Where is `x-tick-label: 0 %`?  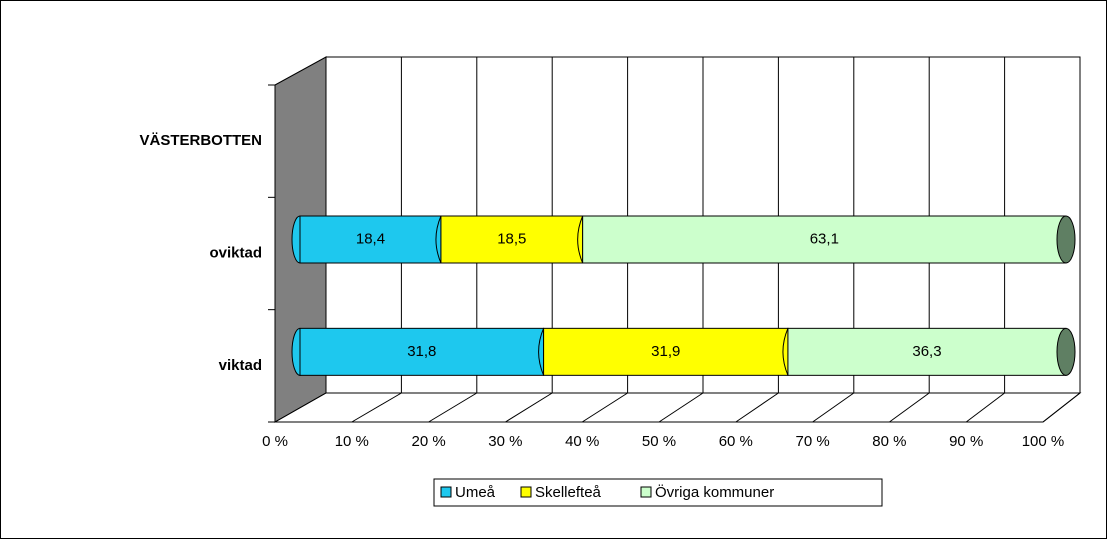 x-tick-label: 0 % is located at coordinates (275, 441).